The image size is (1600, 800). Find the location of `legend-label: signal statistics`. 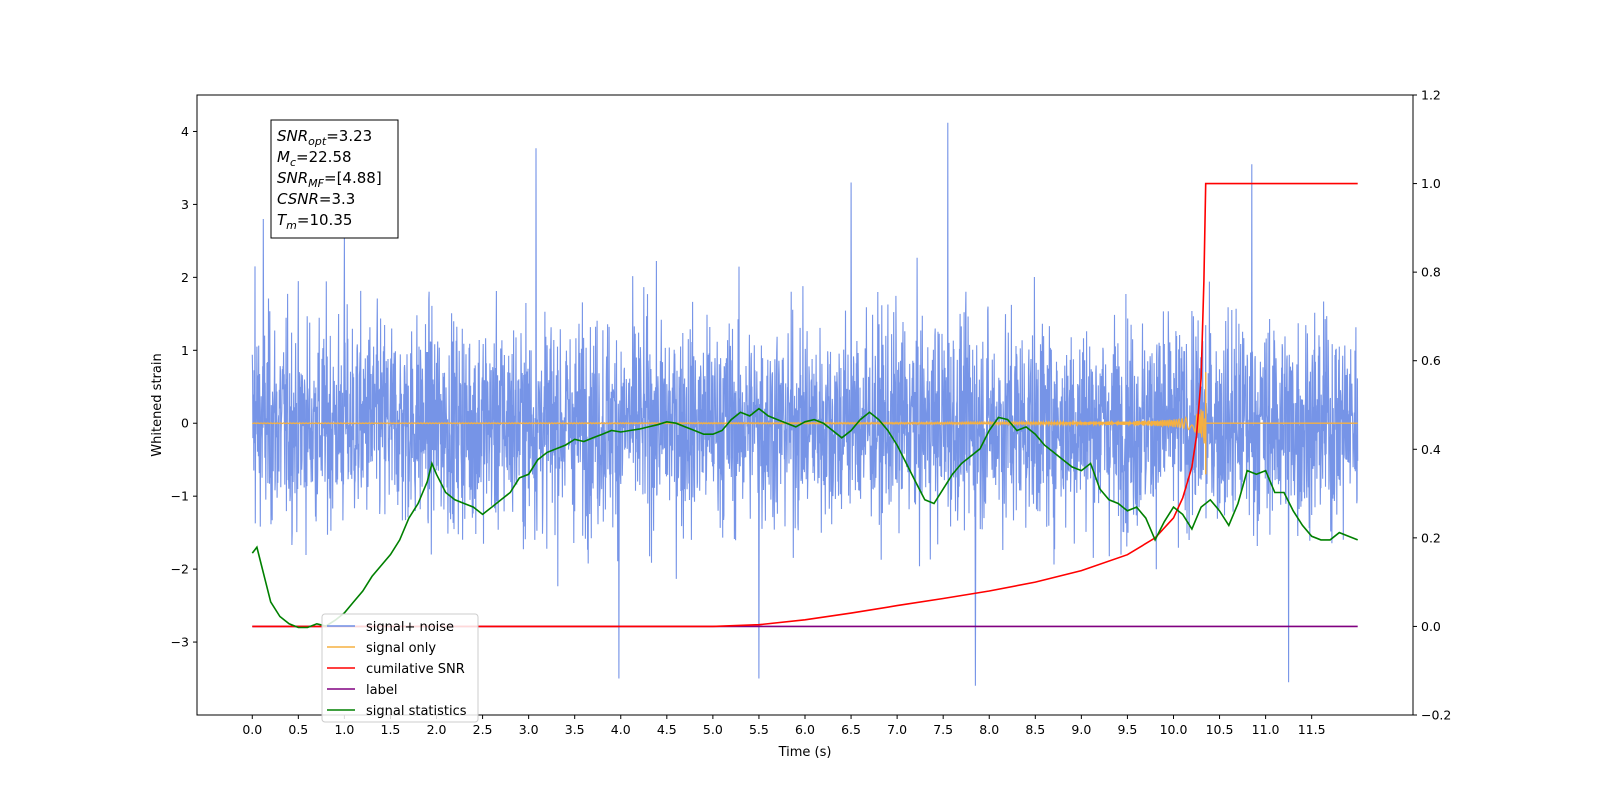

legend-label: signal statistics is located at coordinates (416, 711).